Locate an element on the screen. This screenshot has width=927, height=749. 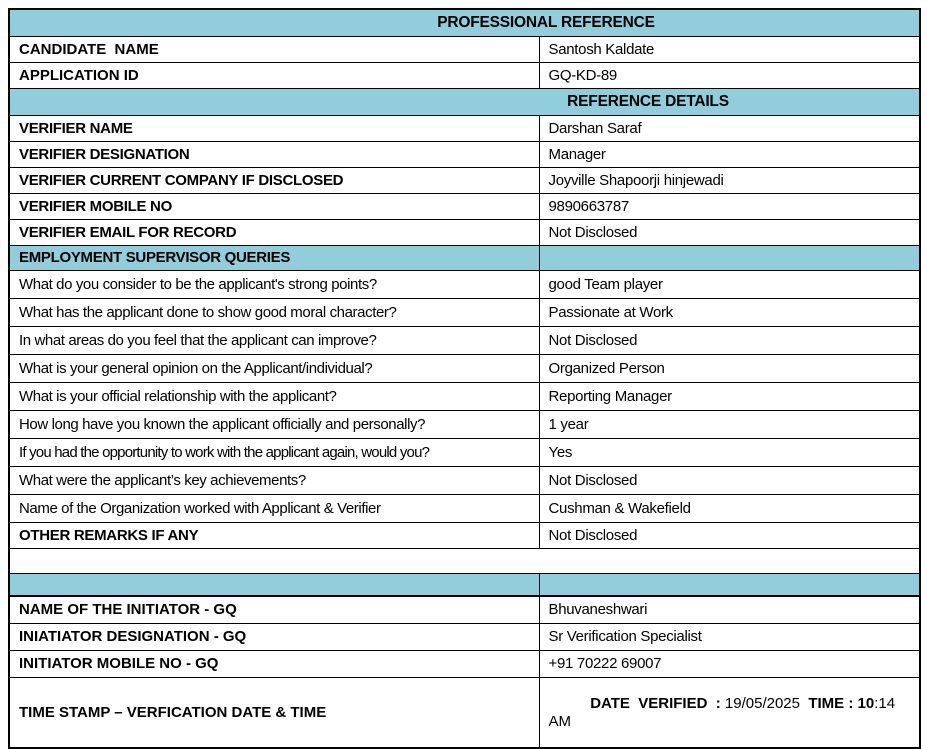
answer-organization: Cushman & Wakefield is located at coordinates (729, 508).